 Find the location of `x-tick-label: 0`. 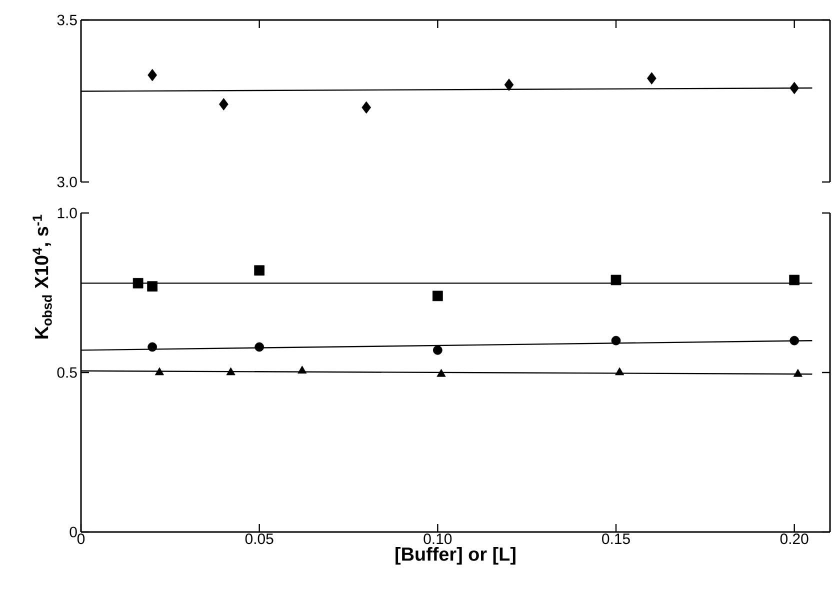

x-tick-label: 0 is located at coordinates (81, 539).